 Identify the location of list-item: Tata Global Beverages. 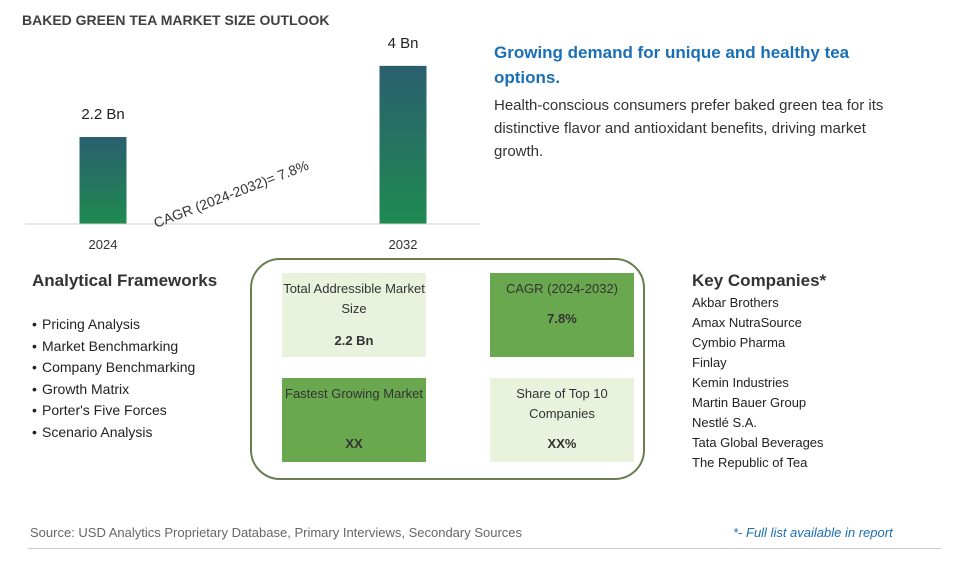
(758, 442).